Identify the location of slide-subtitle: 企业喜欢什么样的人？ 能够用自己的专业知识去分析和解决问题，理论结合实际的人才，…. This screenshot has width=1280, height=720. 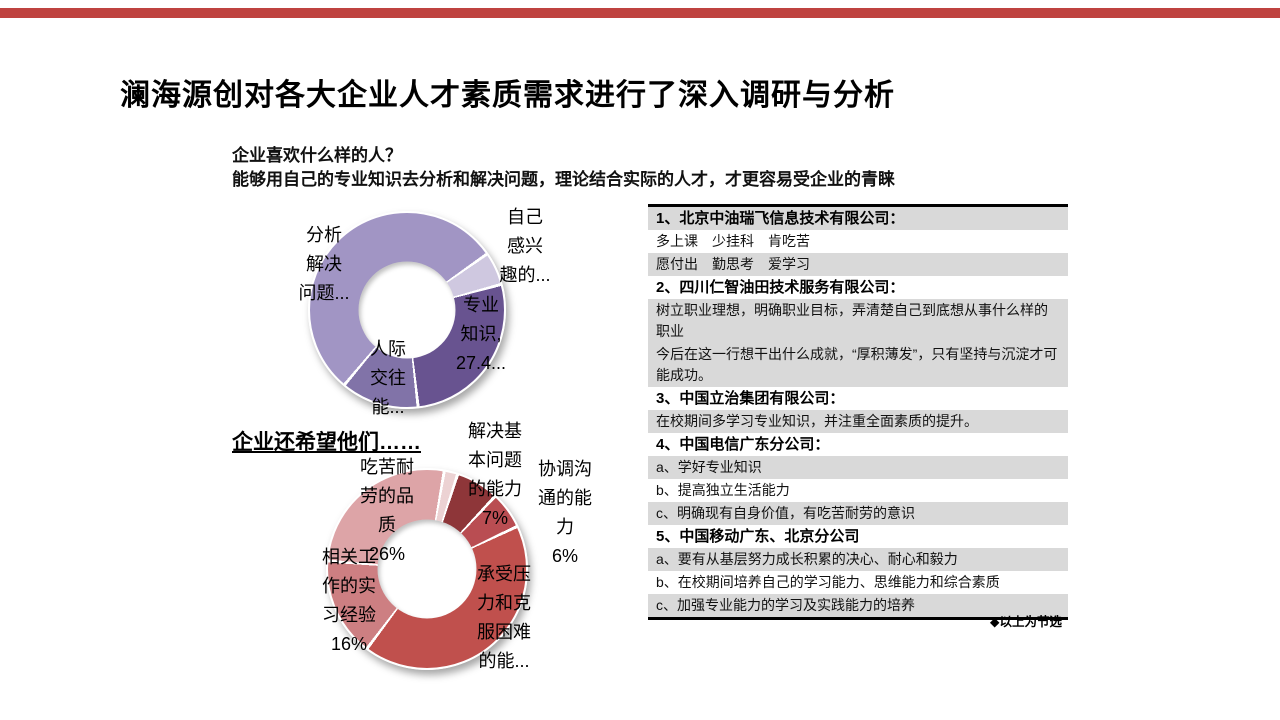
(647, 168).